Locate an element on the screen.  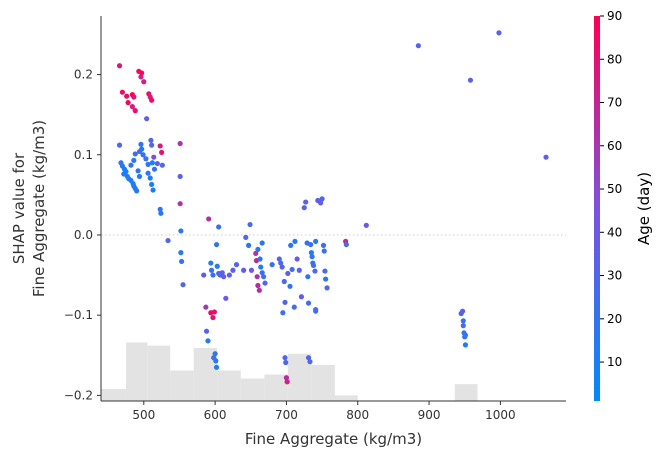
y-axis-label-line-1: SHAP value for is located at coordinates (19, 208).